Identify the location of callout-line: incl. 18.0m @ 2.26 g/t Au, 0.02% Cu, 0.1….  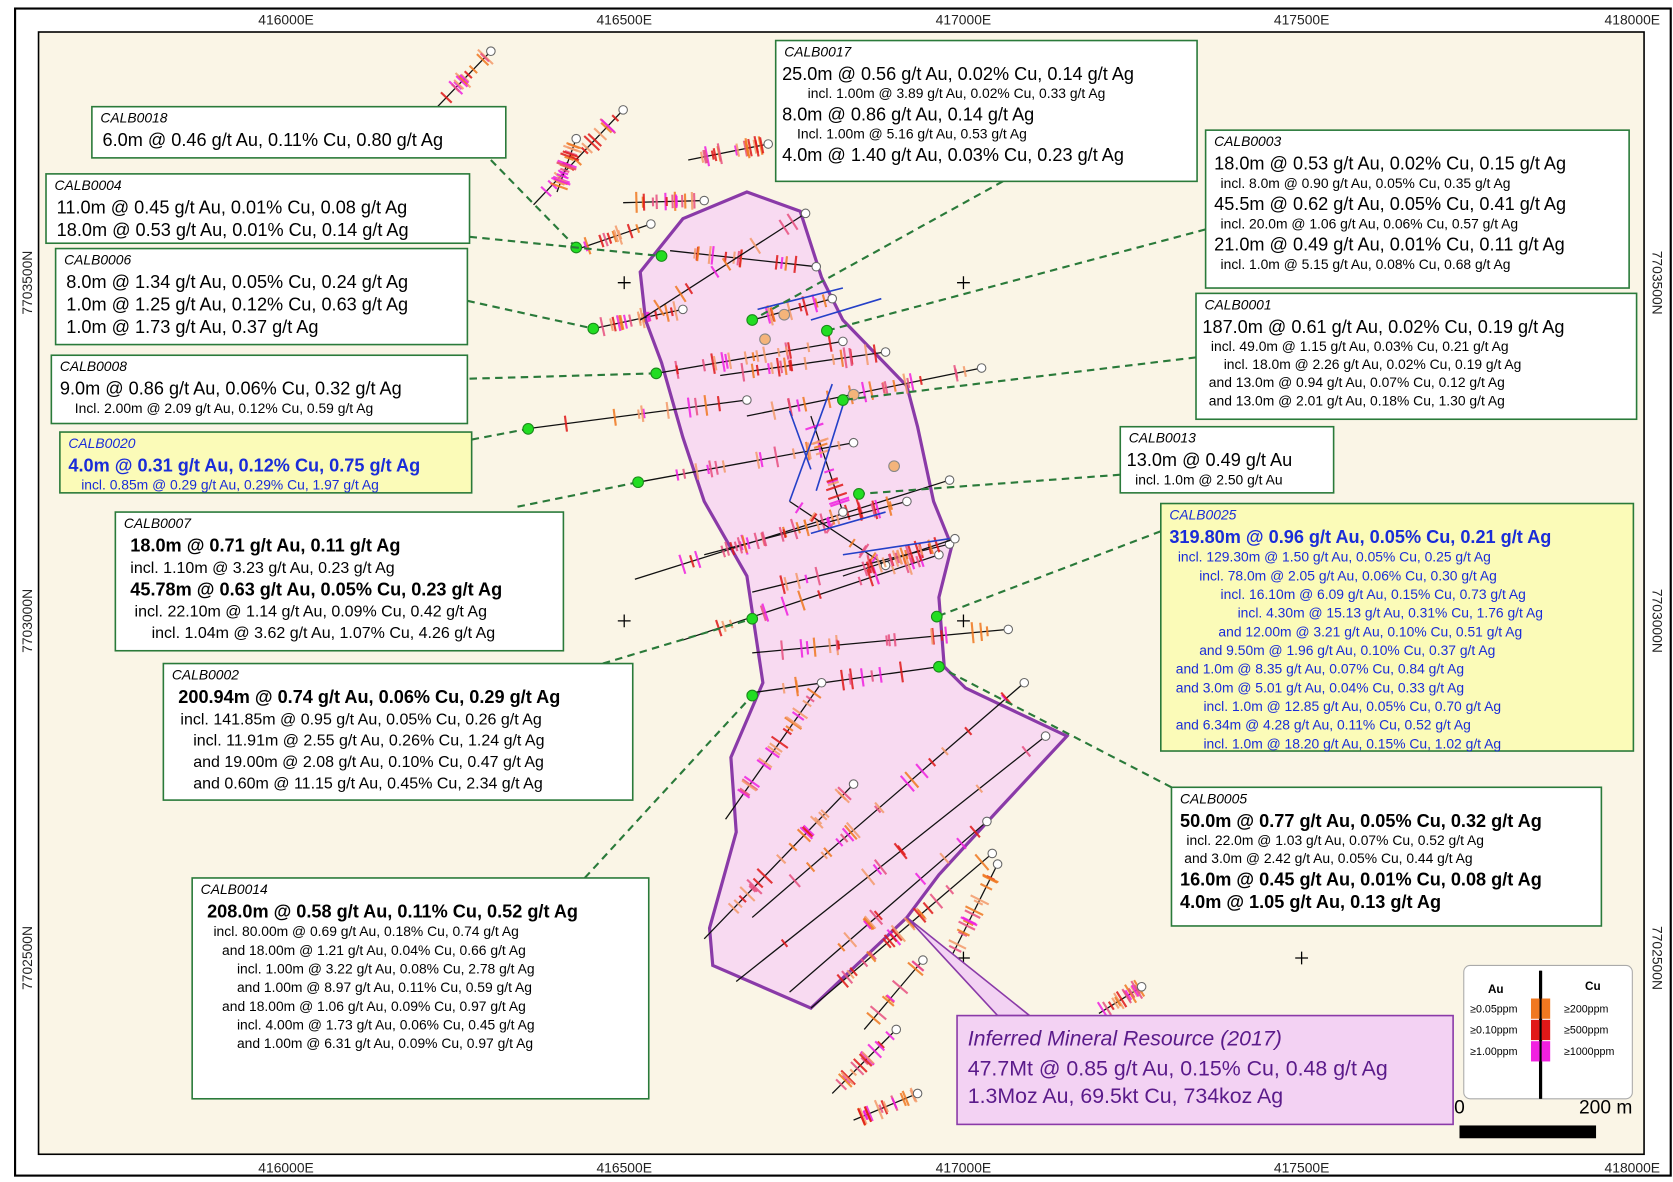
(1373, 364).